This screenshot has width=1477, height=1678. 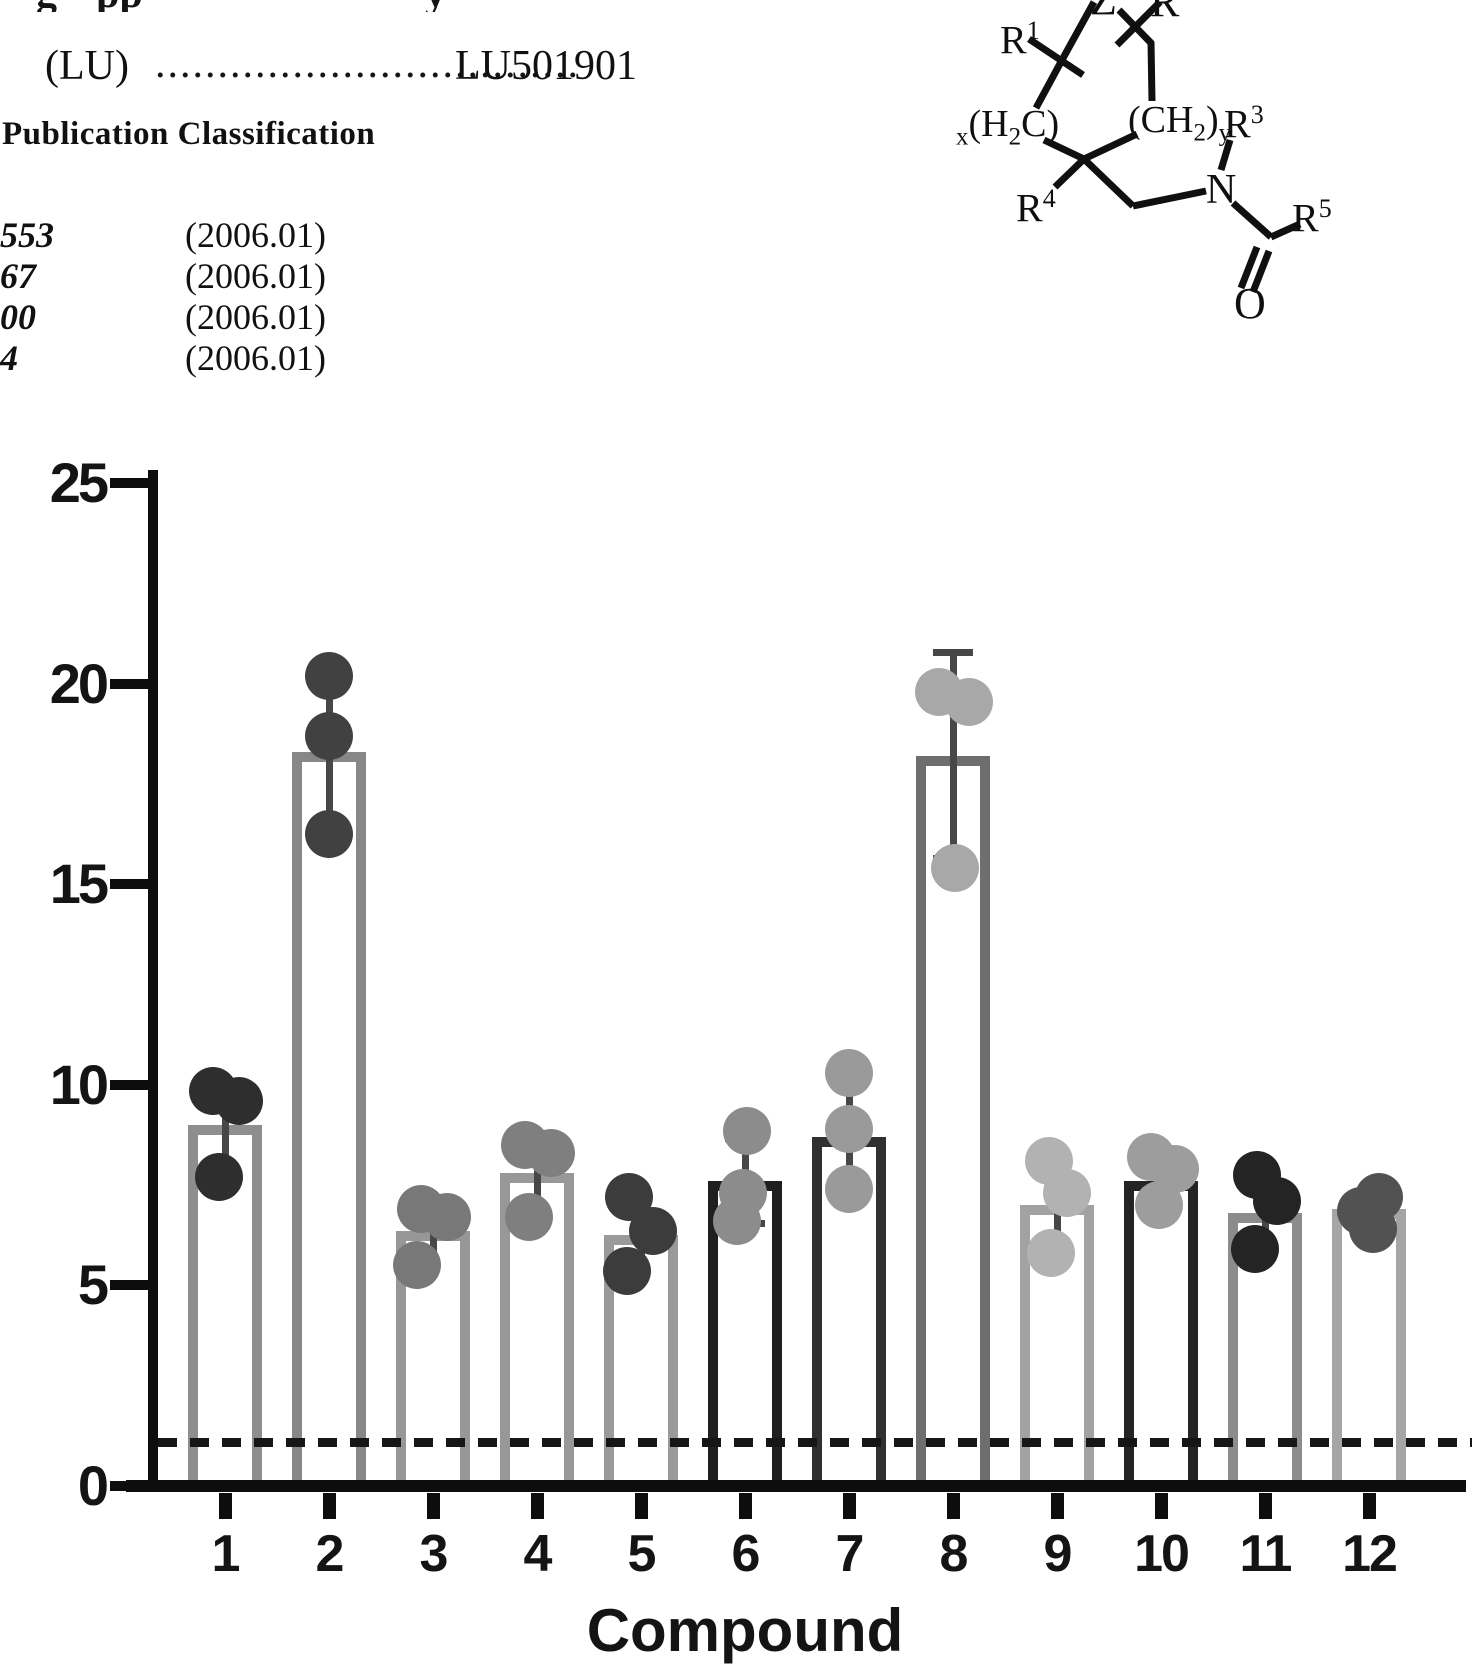 What do you see at coordinates (746, 1554) in the screenshot?
I see `x-axis-tick-label: 6` at bounding box center [746, 1554].